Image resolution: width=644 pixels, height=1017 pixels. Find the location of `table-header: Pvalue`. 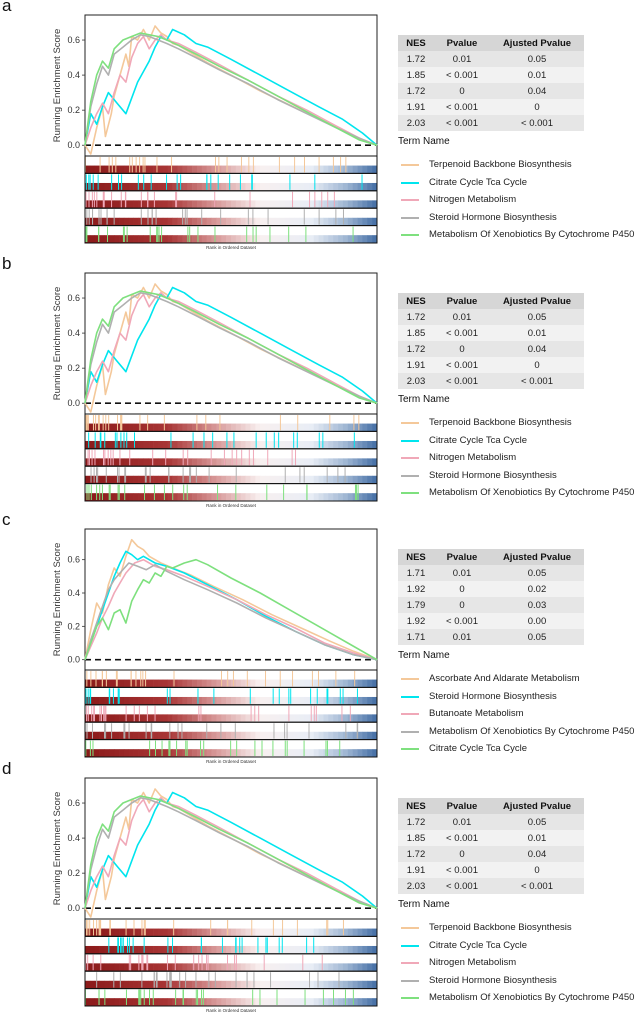

table-header: Pvalue is located at coordinates (462, 43).